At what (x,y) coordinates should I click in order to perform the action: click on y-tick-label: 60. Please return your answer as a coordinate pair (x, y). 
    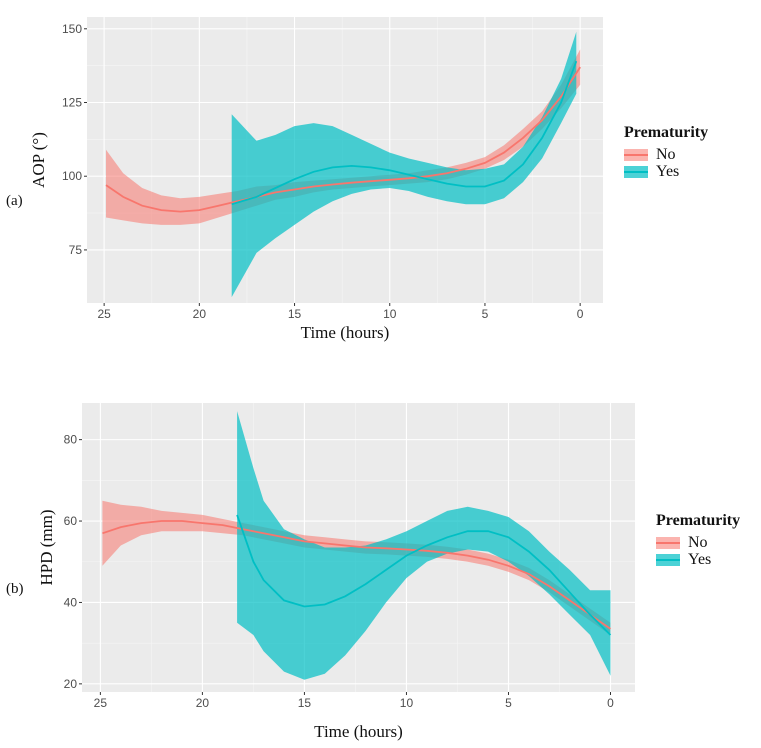
    Looking at the image, I should click on (71, 521).